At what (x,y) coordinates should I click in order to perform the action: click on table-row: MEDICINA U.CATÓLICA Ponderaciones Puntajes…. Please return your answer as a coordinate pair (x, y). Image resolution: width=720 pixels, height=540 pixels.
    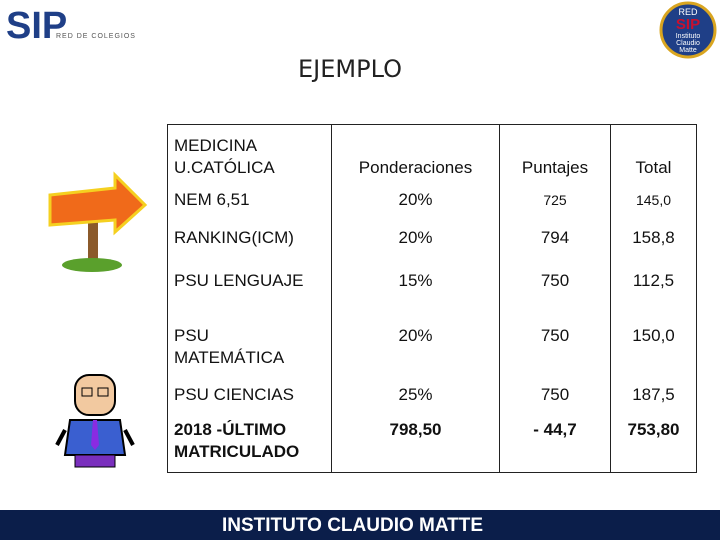
    Looking at the image, I should click on (432, 152).